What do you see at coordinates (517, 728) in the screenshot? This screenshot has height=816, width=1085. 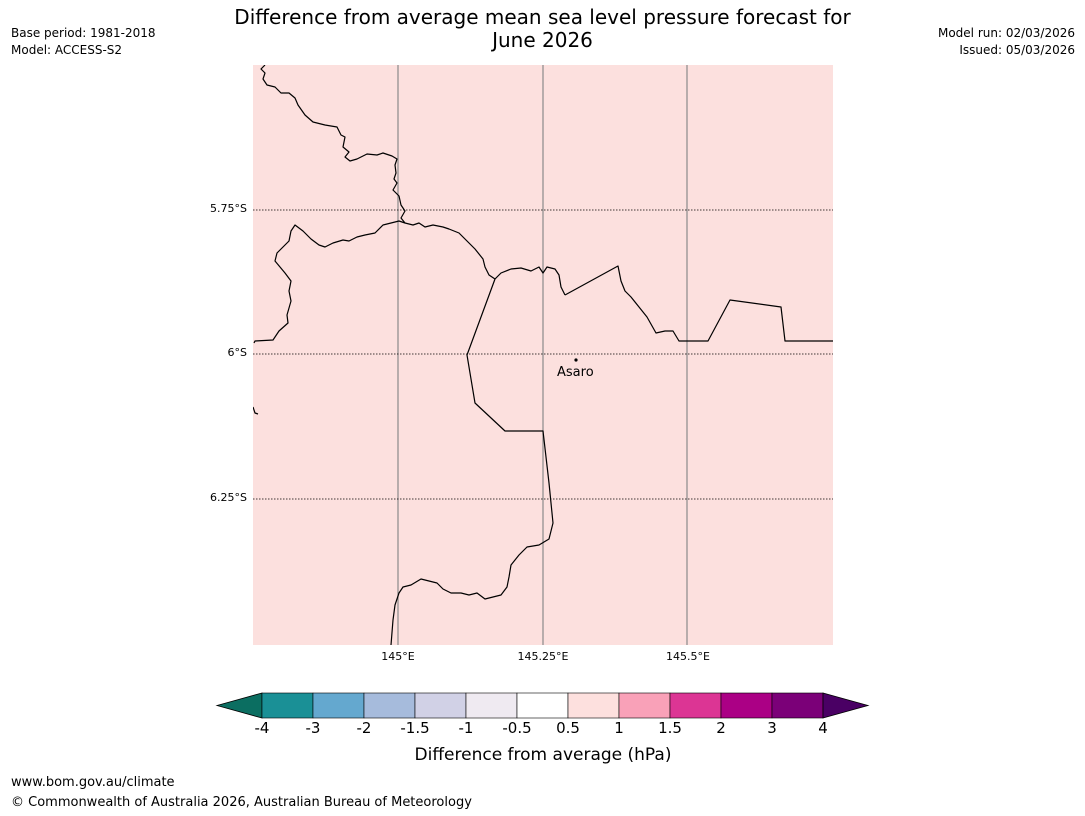 I see `colorbar-tick-label: -0.5` at bounding box center [517, 728].